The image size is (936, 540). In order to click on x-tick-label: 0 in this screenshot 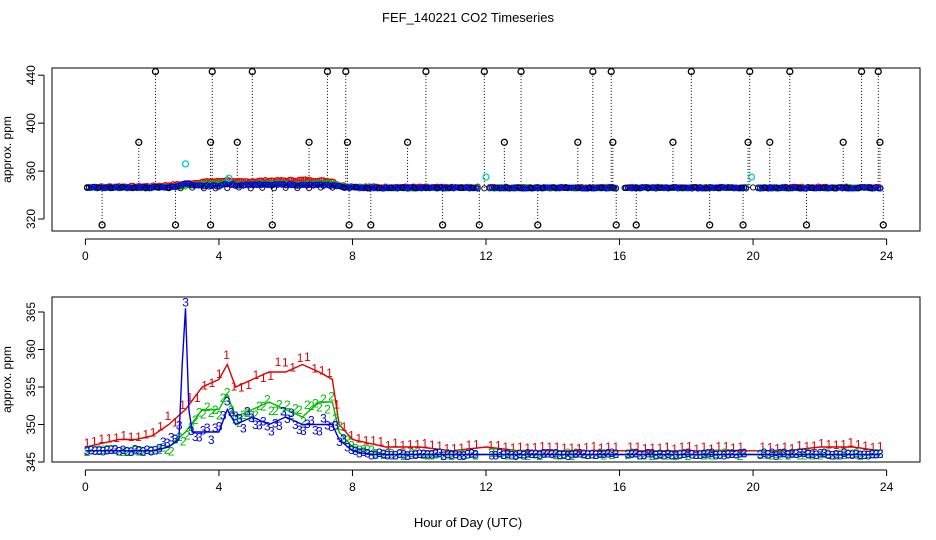, I will do `click(85, 487)`.